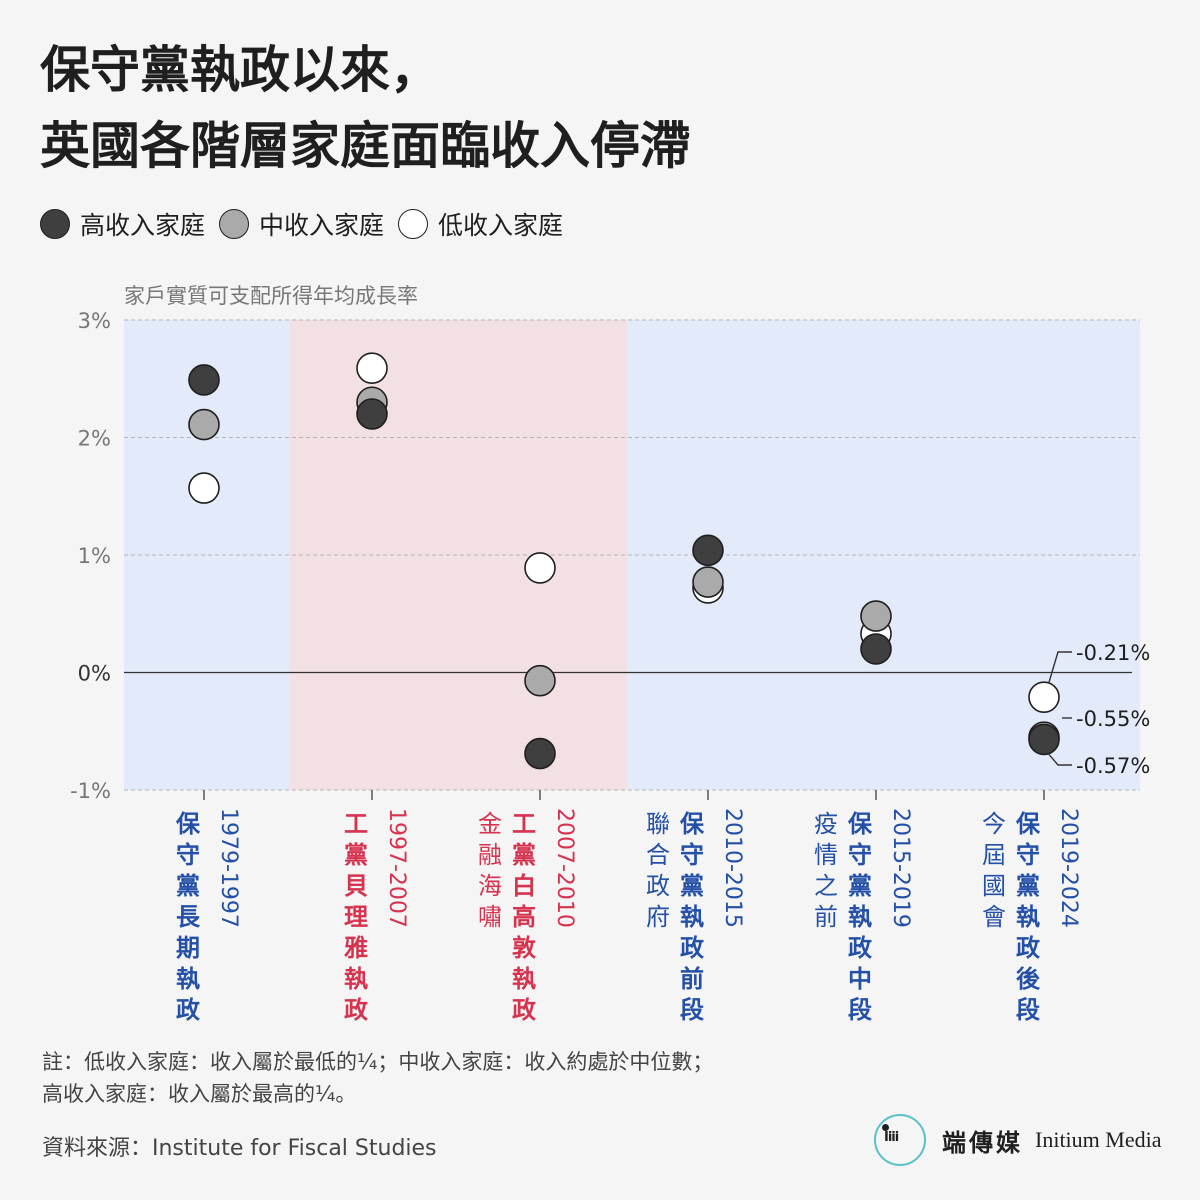 This screenshot has height=1200, width=1200. Describe the element at coordinates (143, 225) in the screenshot. I see `legend-label-high: 高收入家庭` at that location.